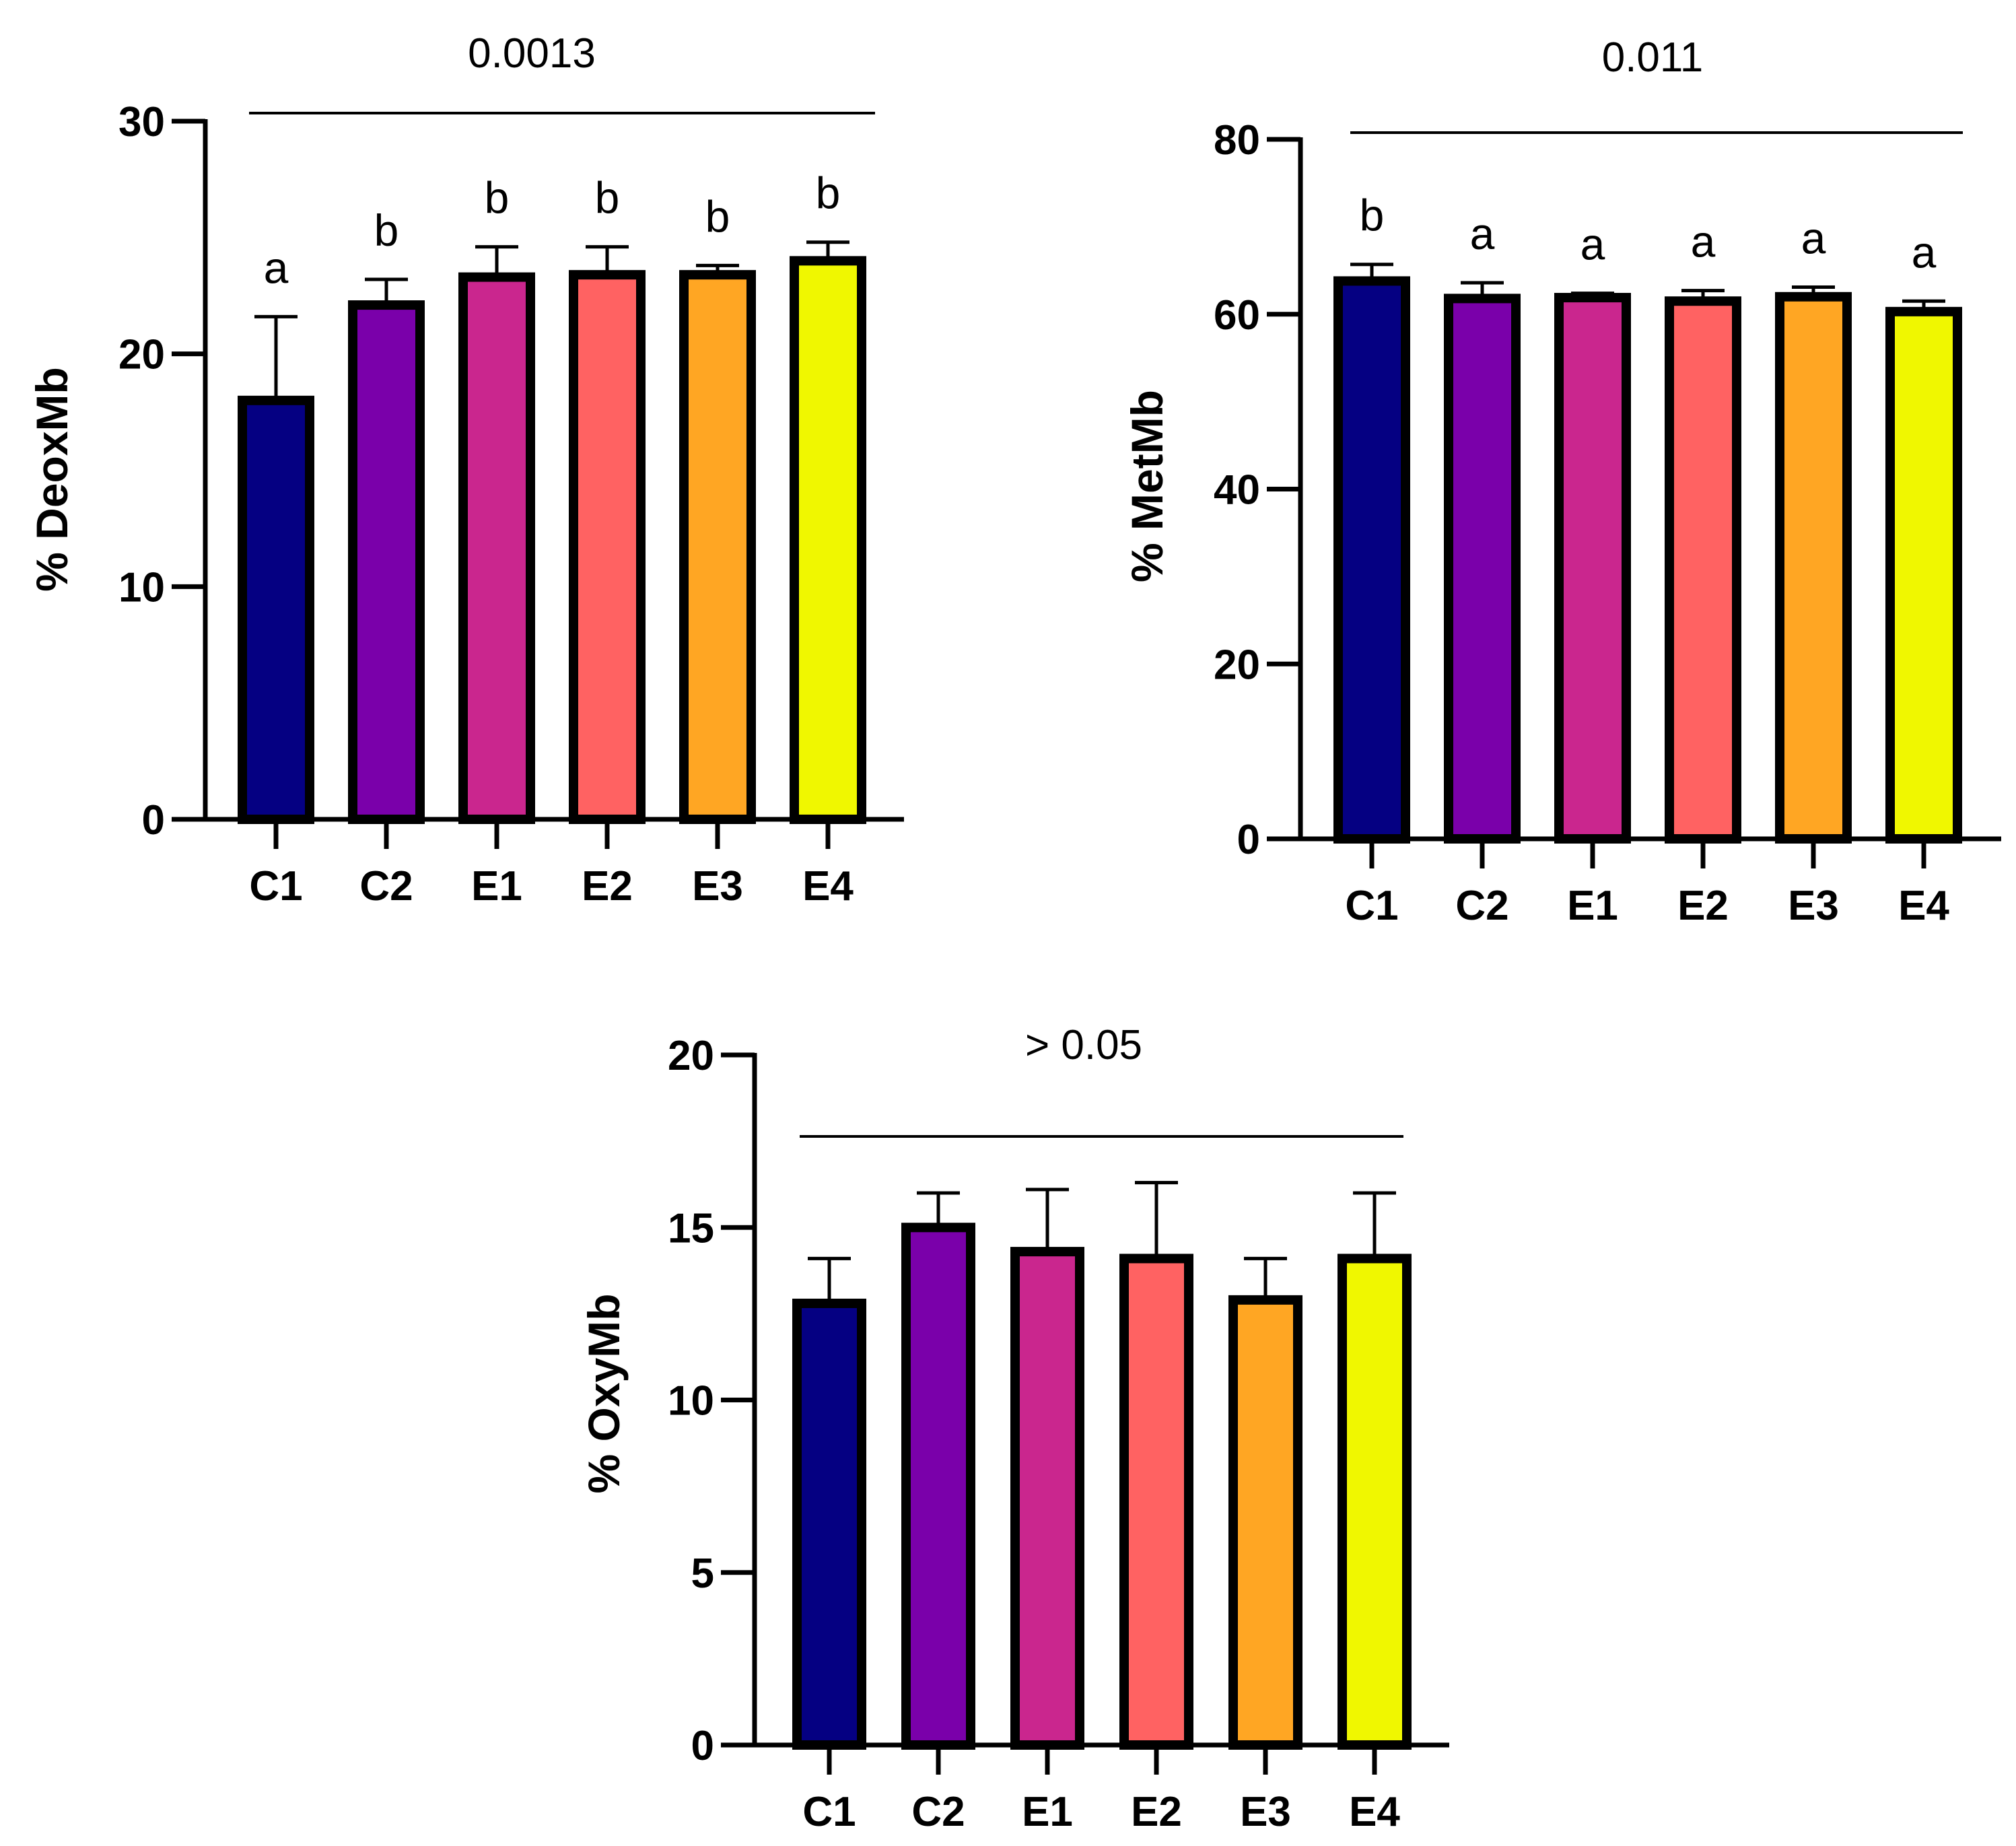 This screenshot has height=1846, width=2016. What do you see at coordinates (691, 1228) in the screenshot?
I see `y-tick-label: 15` at bounding box center [691, 1228].